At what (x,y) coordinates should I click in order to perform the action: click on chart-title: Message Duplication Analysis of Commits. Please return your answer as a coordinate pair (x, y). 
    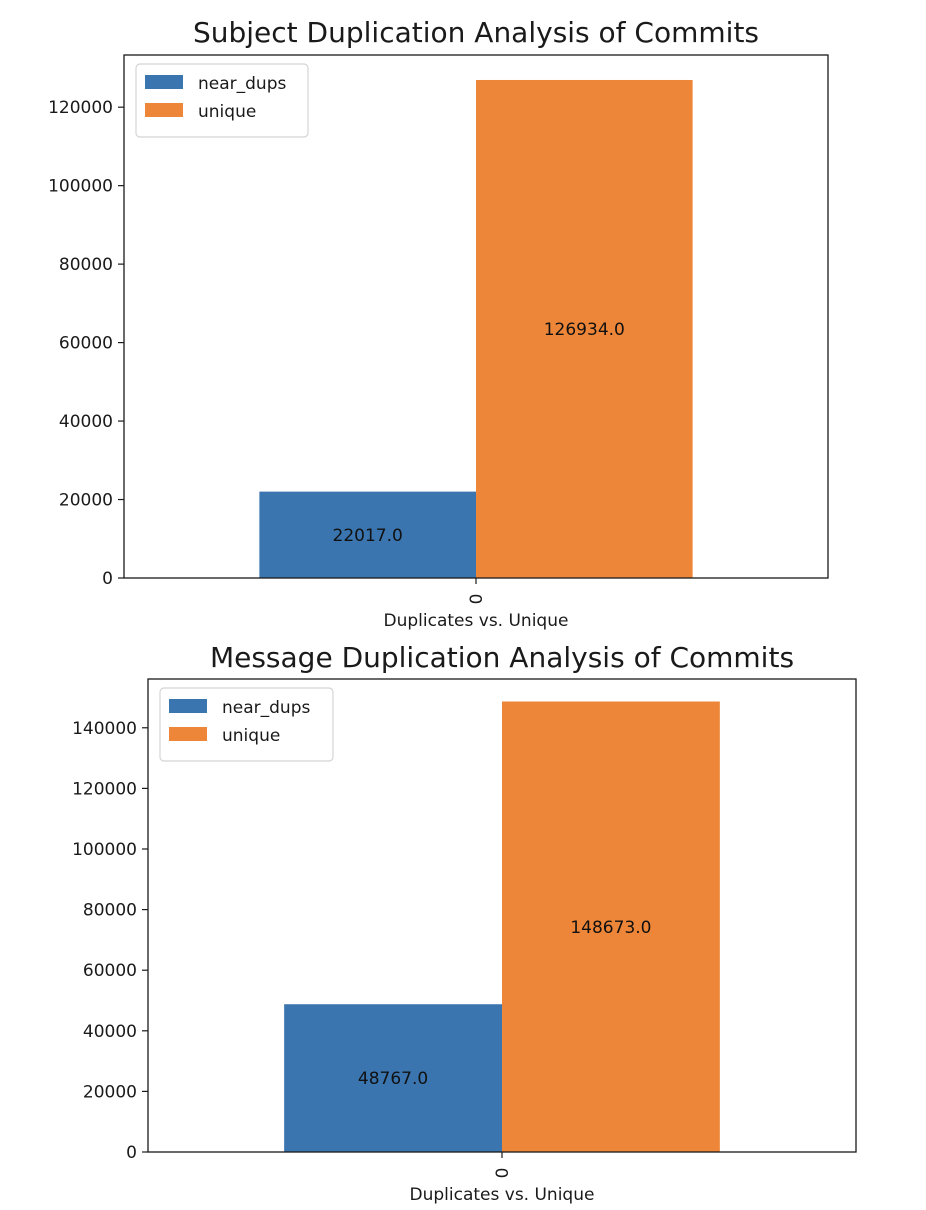
    Looking at the image, I should click on (502, 657).